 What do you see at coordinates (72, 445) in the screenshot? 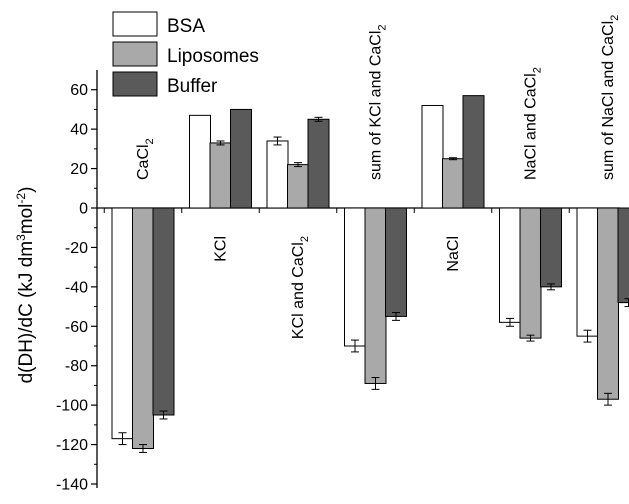
I see `y-tick-label: -120` at bounding box center [72, 445].